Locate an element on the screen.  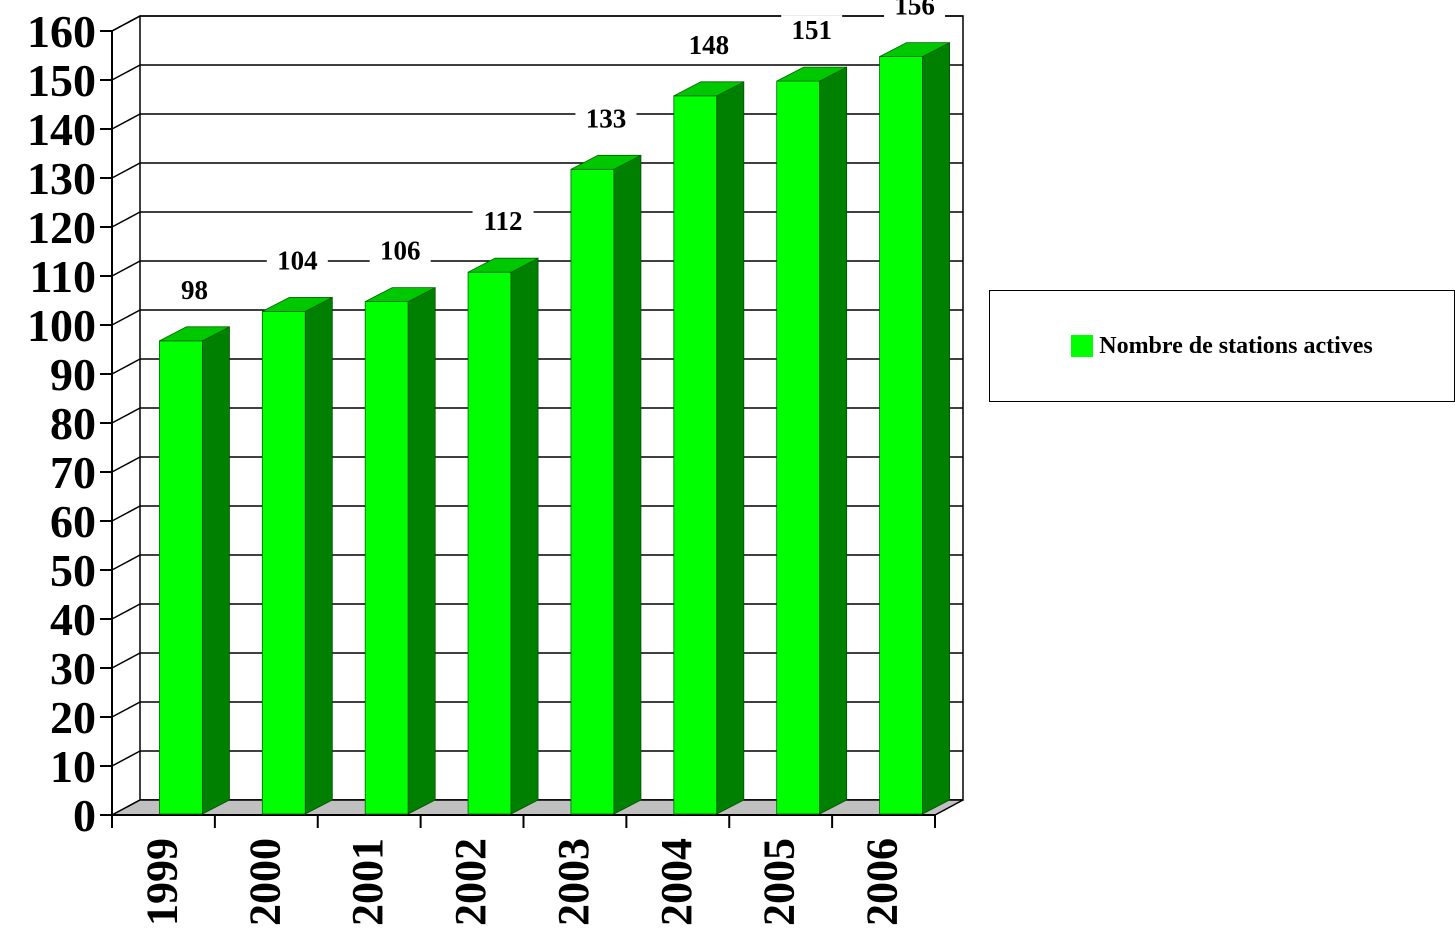
legend-label: Nombre de stations actives is located at coordinates (1236, 345).